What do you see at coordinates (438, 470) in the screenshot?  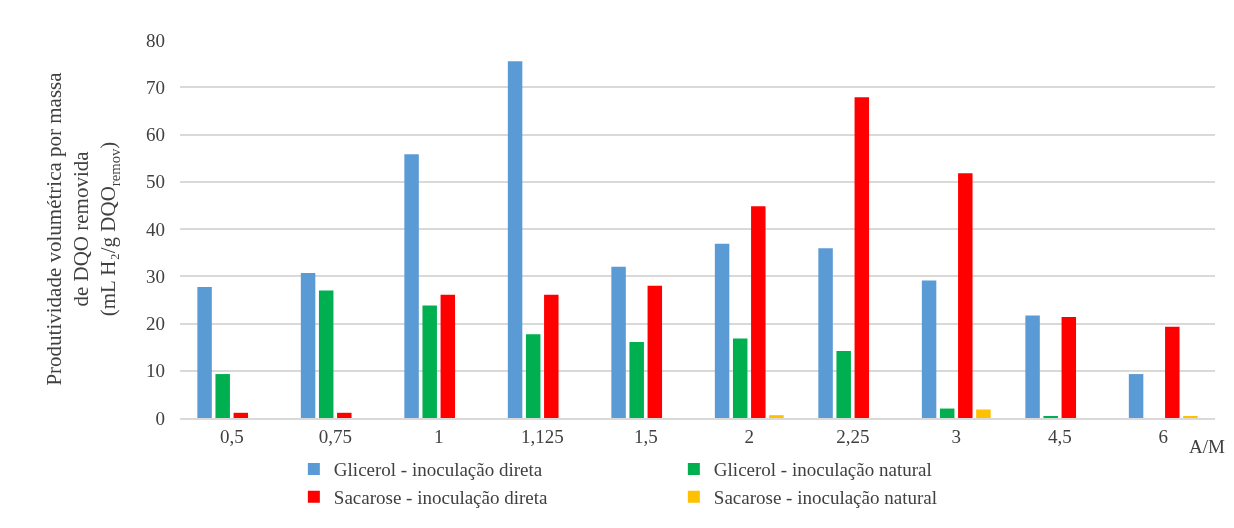 I see `legend-label: Glicerol - inoculação direta` at bounding box center [438, 470].